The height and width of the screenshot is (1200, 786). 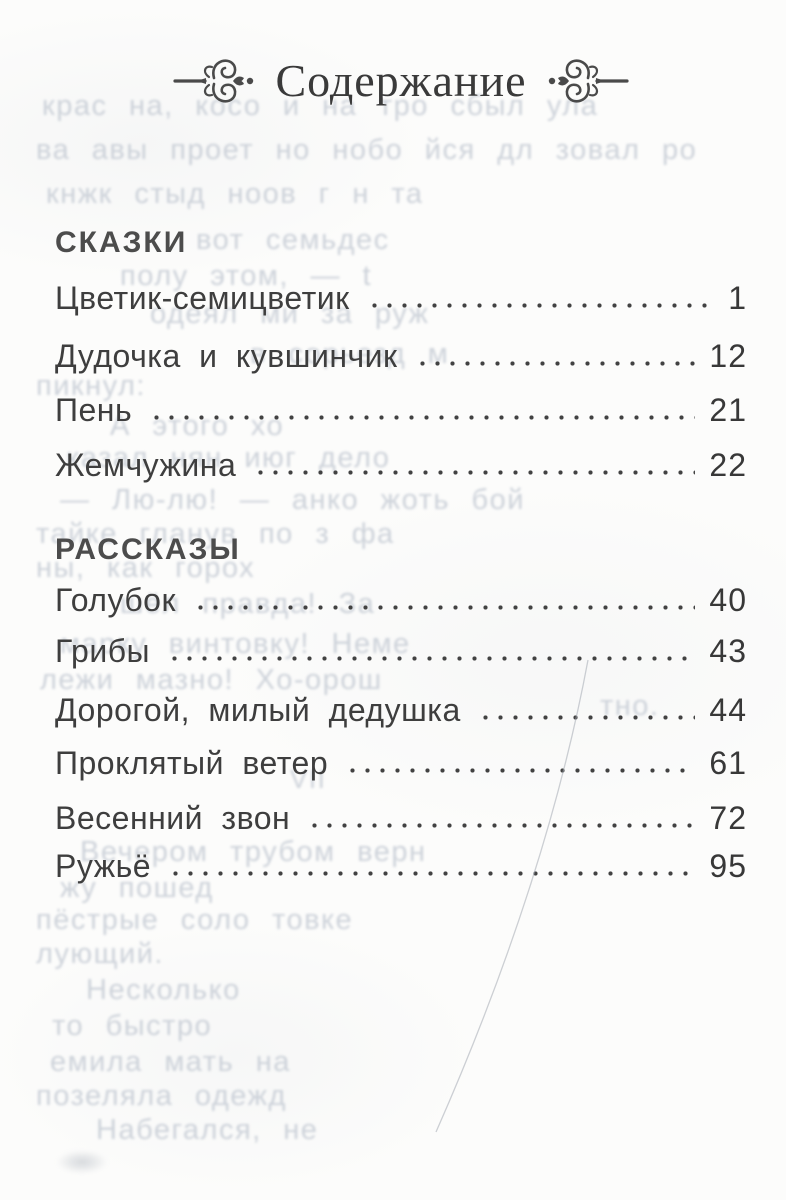 What do you see at coordinates (728, 600) in the screenshot?
I see `toc-entry-page: 40` at bounding box center [728, 600].